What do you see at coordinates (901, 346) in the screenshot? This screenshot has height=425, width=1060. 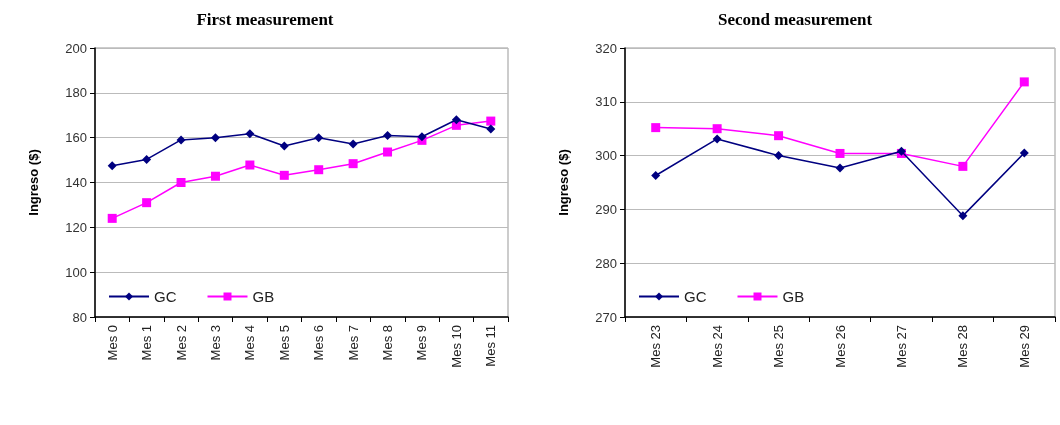 I see `x-tick-label: Mes 27` at bounding box center [901, 346].